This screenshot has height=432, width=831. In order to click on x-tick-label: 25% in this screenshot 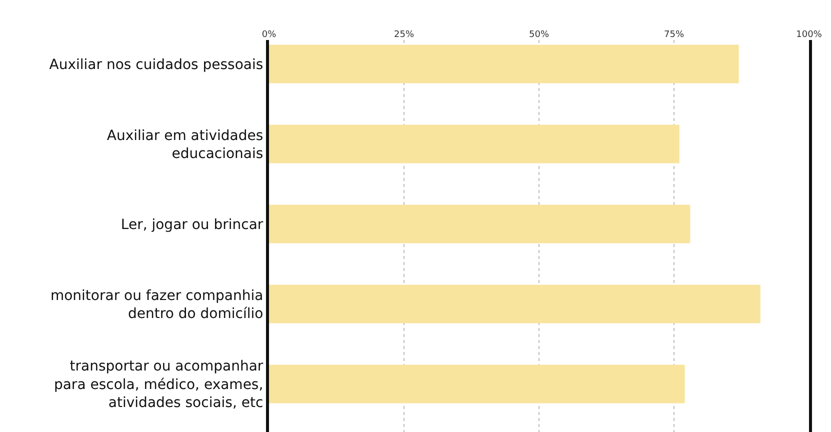, I will do `click(404, 35)`.